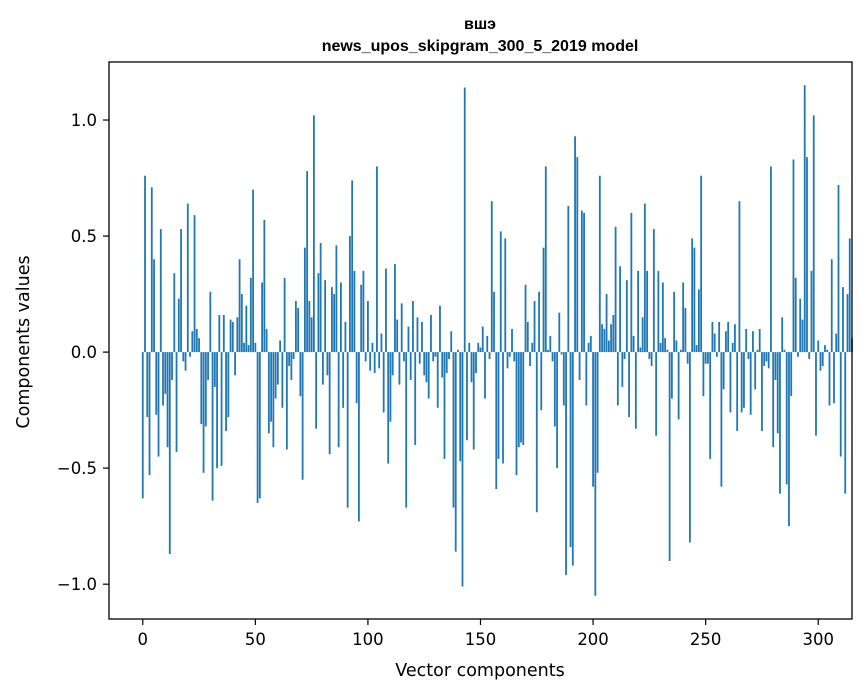 This screenshot has width=867, height=696. Describe the element at coordinates (481, 639) in the screenshot. I see `x-tick-label: 150` at that location.